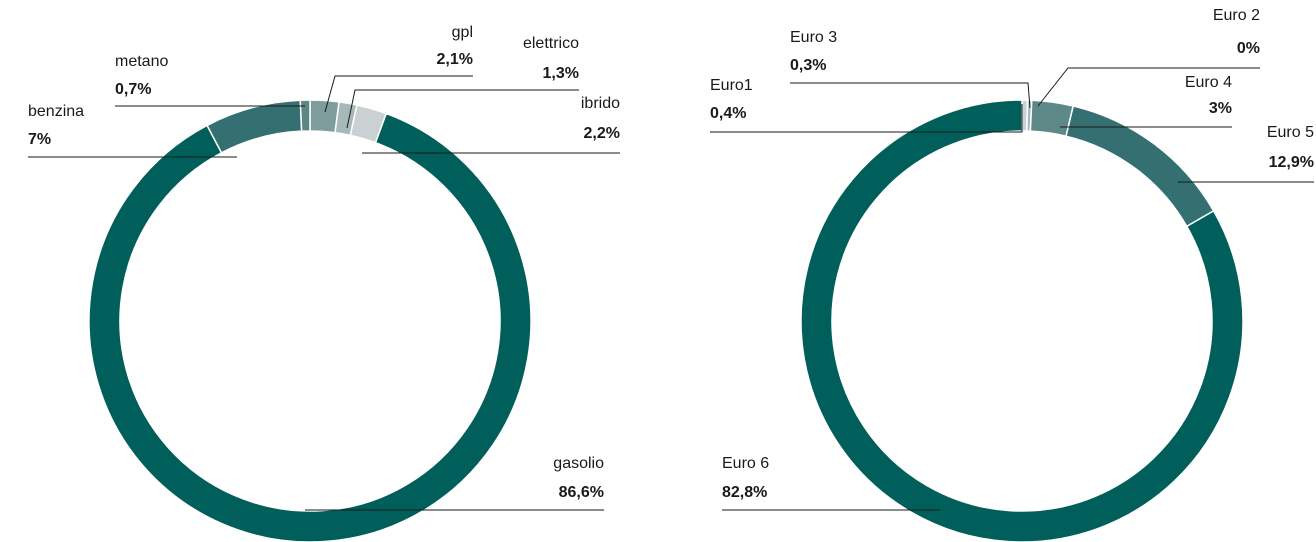 The width and height of the screenshot is (1316, 542). I want to click on slice-name: Euro 4, so click(1208, 82).